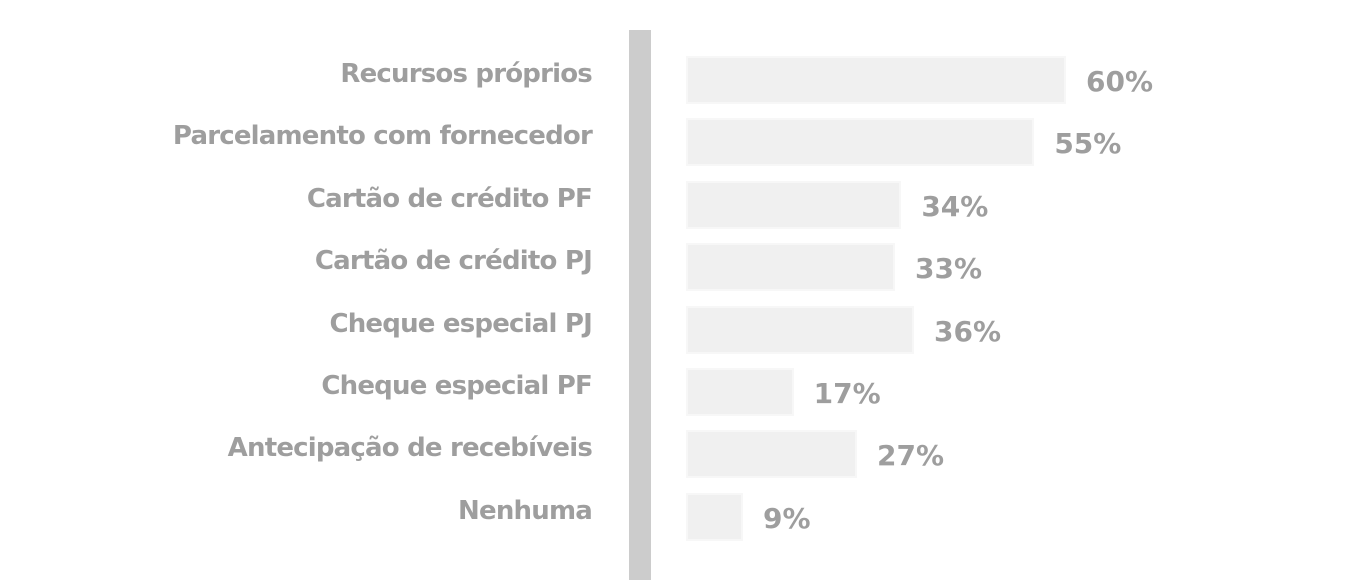  I want to click on category-label: Nenhuma, so click(525, 510).